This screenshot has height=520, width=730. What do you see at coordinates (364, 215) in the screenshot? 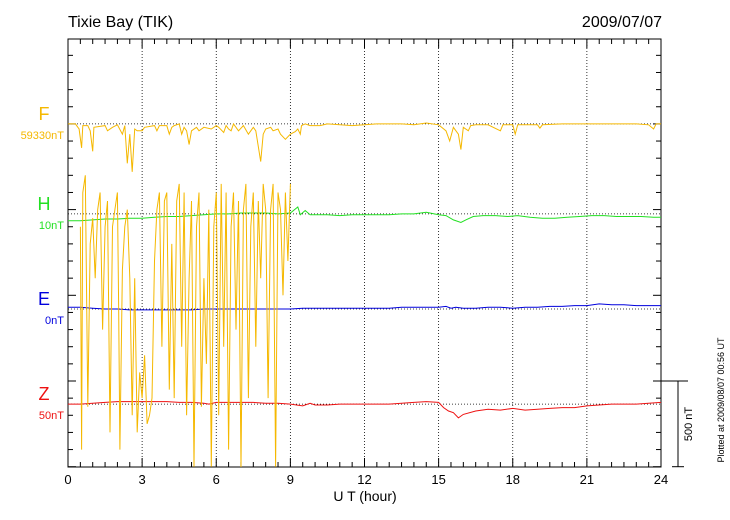
I see `trace-h` at bounding box center [364, 215].